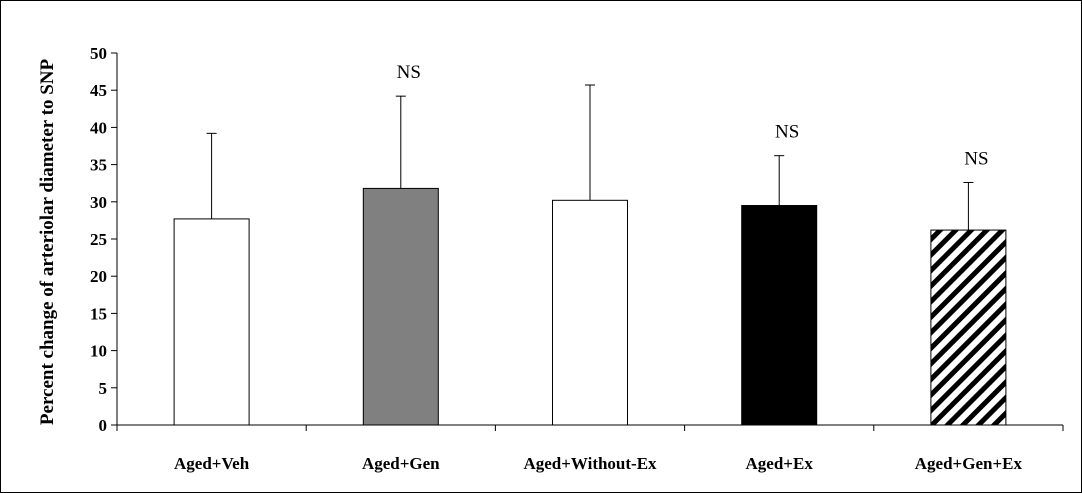  Describe the element at coordinates (103, 425) in the screenshot. I see `y-tick-label: 0` at that location.